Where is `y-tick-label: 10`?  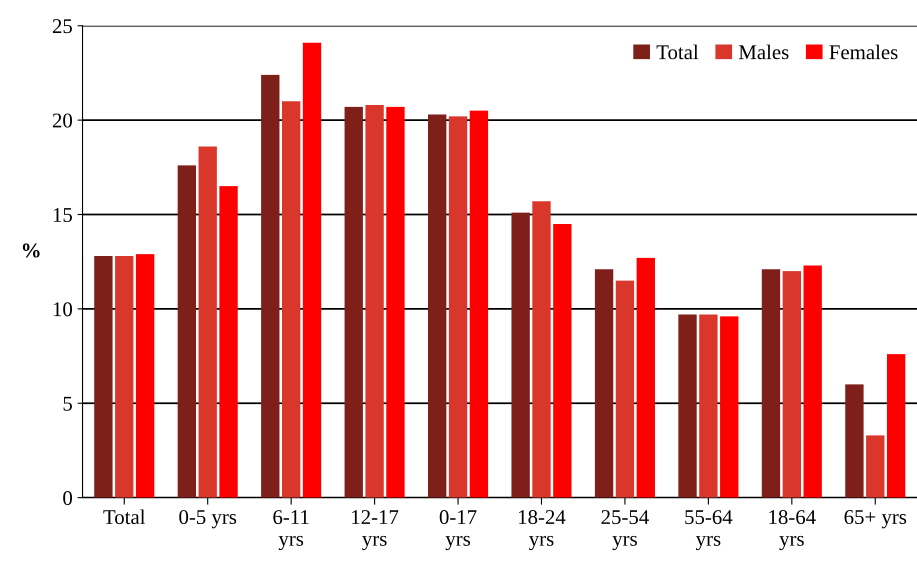
y-tick-label: 10 is located at coordinates (63, 309).